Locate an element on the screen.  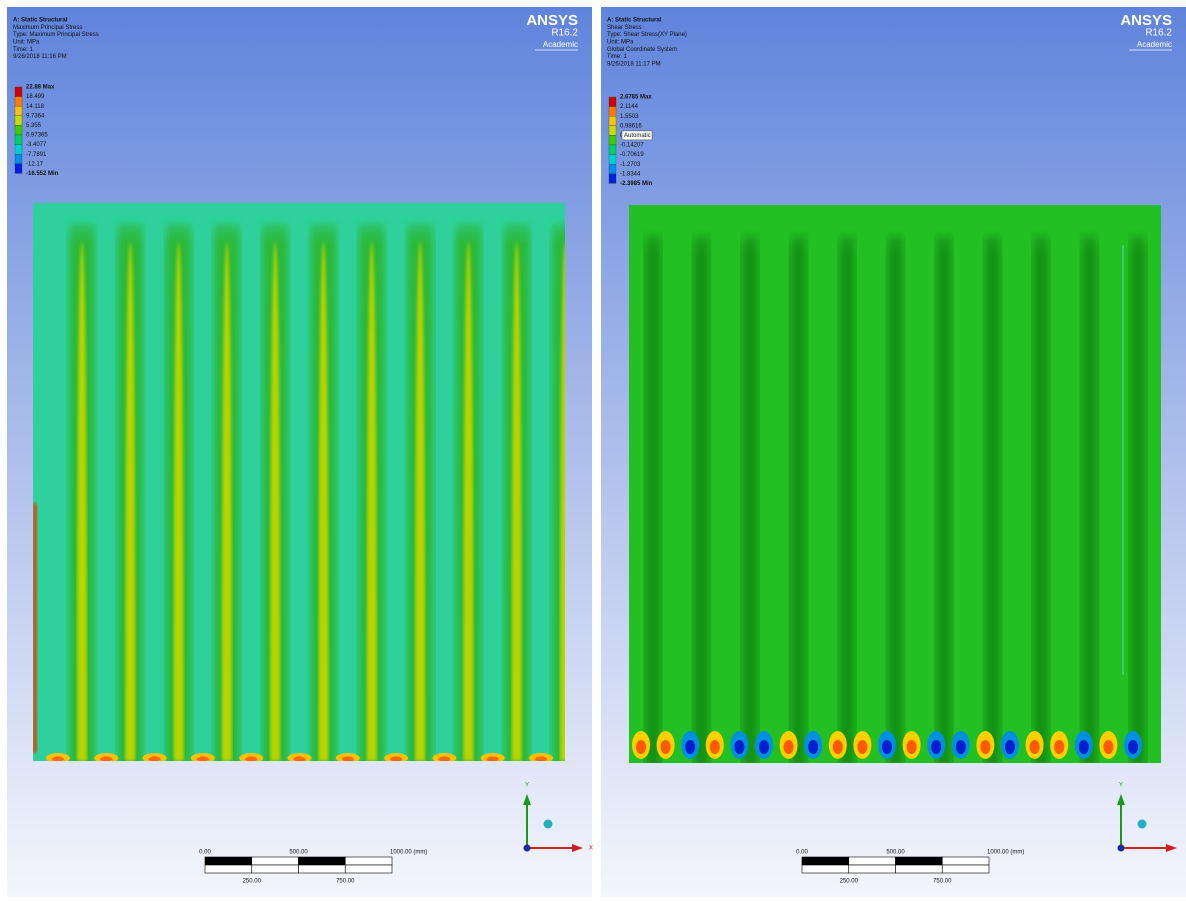
header-line: A: Static Structural is located at coordinates (40, 21).